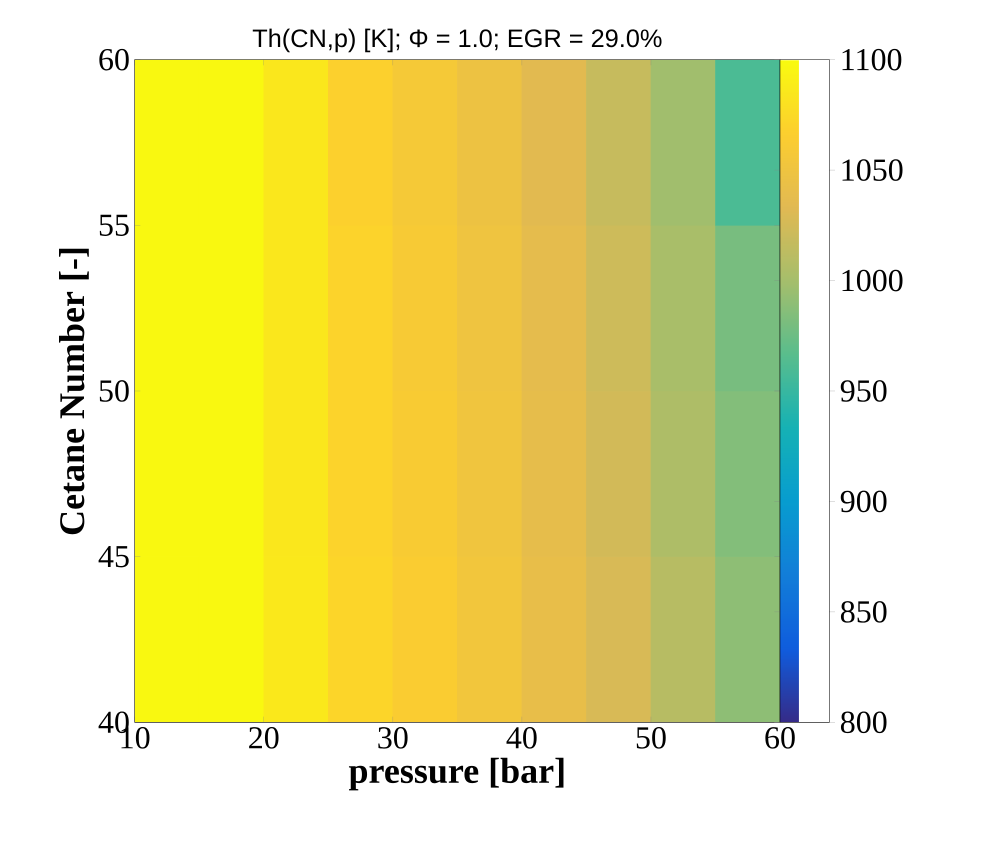 The height and width of the screenshot is (841, 981). I want to click on color-bar-label: 1100, so click(872, 59).